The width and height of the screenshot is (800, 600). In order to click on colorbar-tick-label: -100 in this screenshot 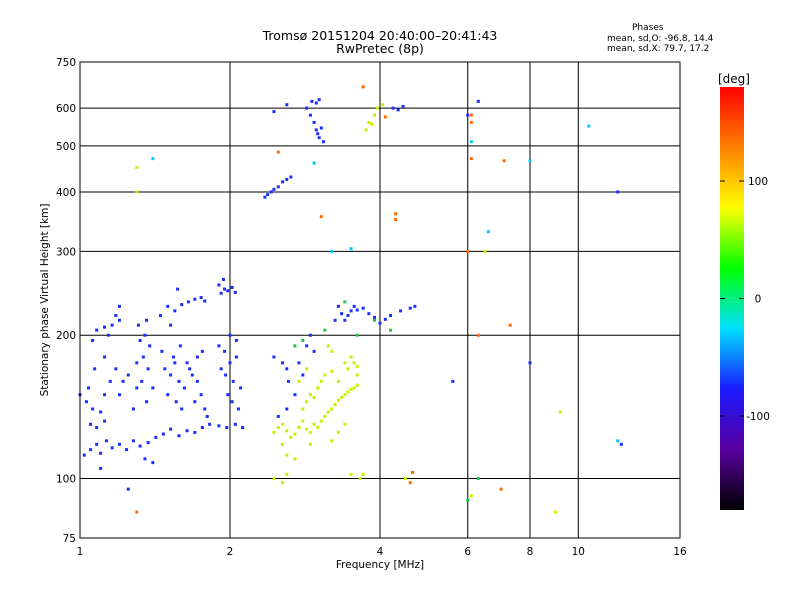, I will do `click(758, 417)`.